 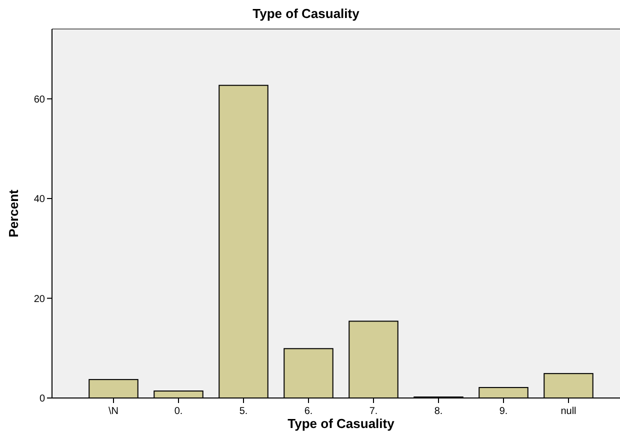 I want to click on x-tick-label: 9., so click(x=503, y=411).